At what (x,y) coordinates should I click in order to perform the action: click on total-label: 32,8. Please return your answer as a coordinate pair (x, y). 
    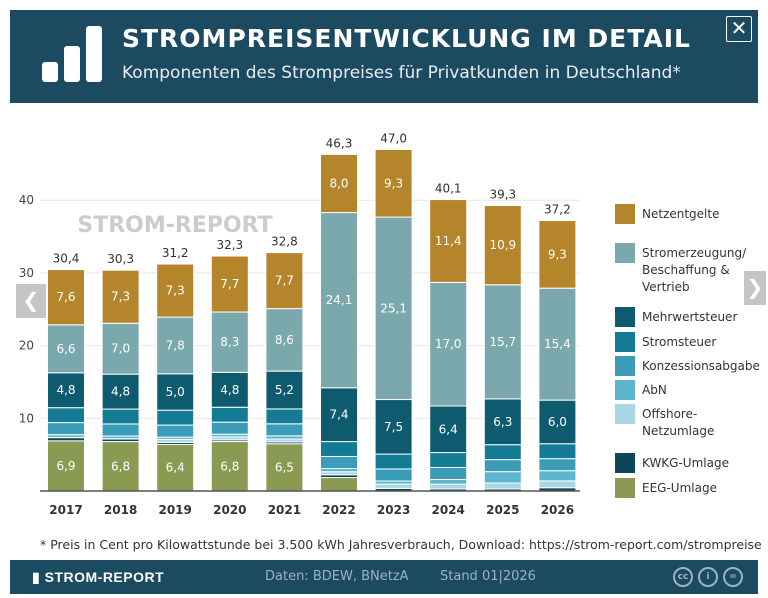
    Looking at the image, I should click on (284, 242).